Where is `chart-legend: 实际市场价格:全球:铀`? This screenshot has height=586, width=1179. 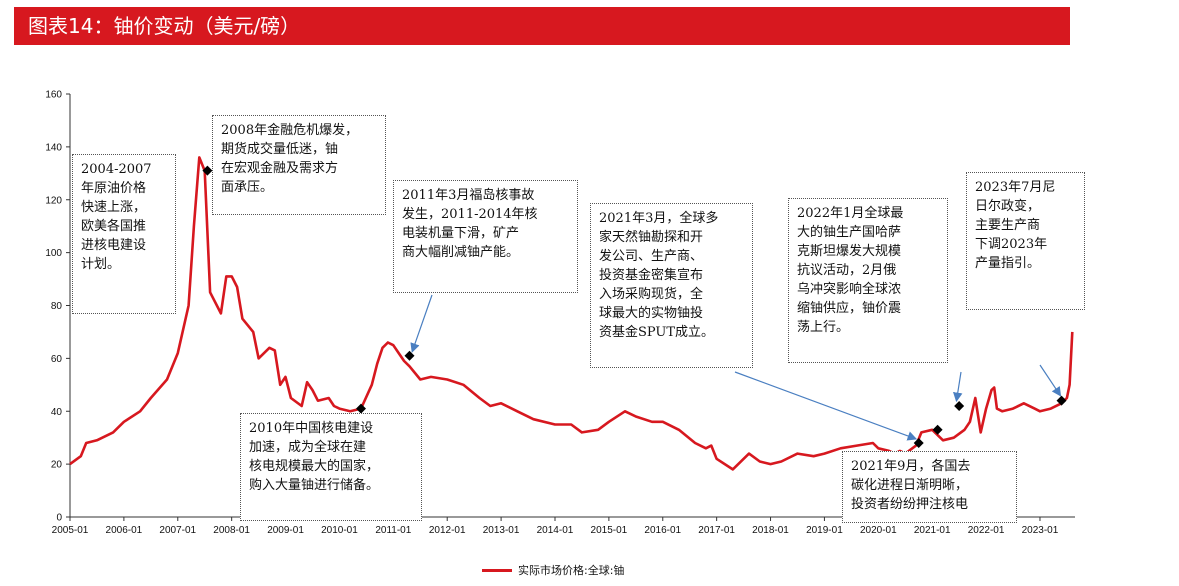
chart-legend: 实际市场价格:全球:铀 is located at coordinates (553, 570).